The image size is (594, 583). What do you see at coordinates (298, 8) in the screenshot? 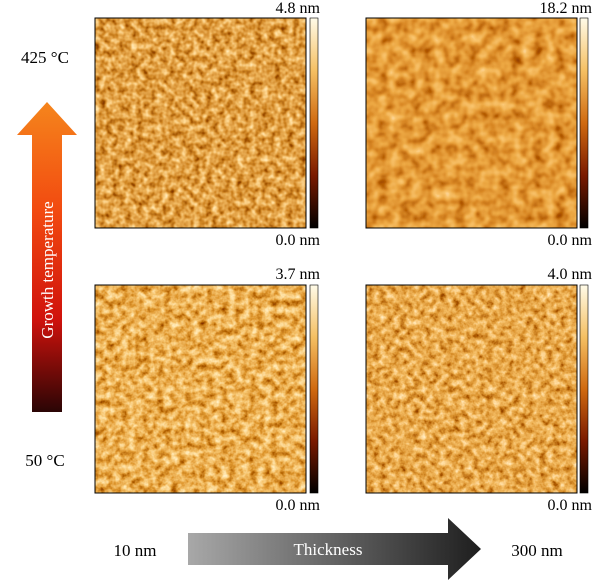
I see `max-label: 4.8 nm` at bounding box center [298, 8].